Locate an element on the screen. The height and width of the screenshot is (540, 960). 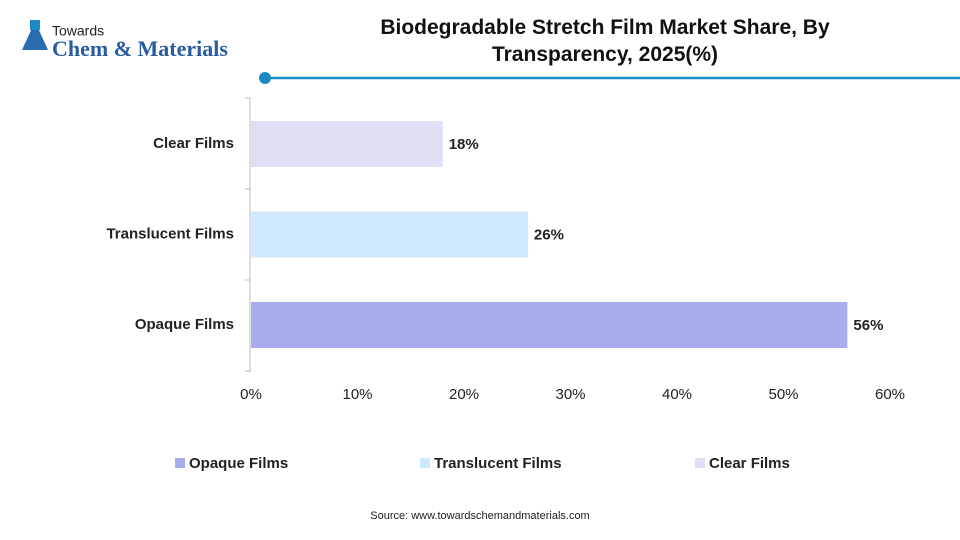
x-tick-label: 30% is located at coordinates (570, 394).